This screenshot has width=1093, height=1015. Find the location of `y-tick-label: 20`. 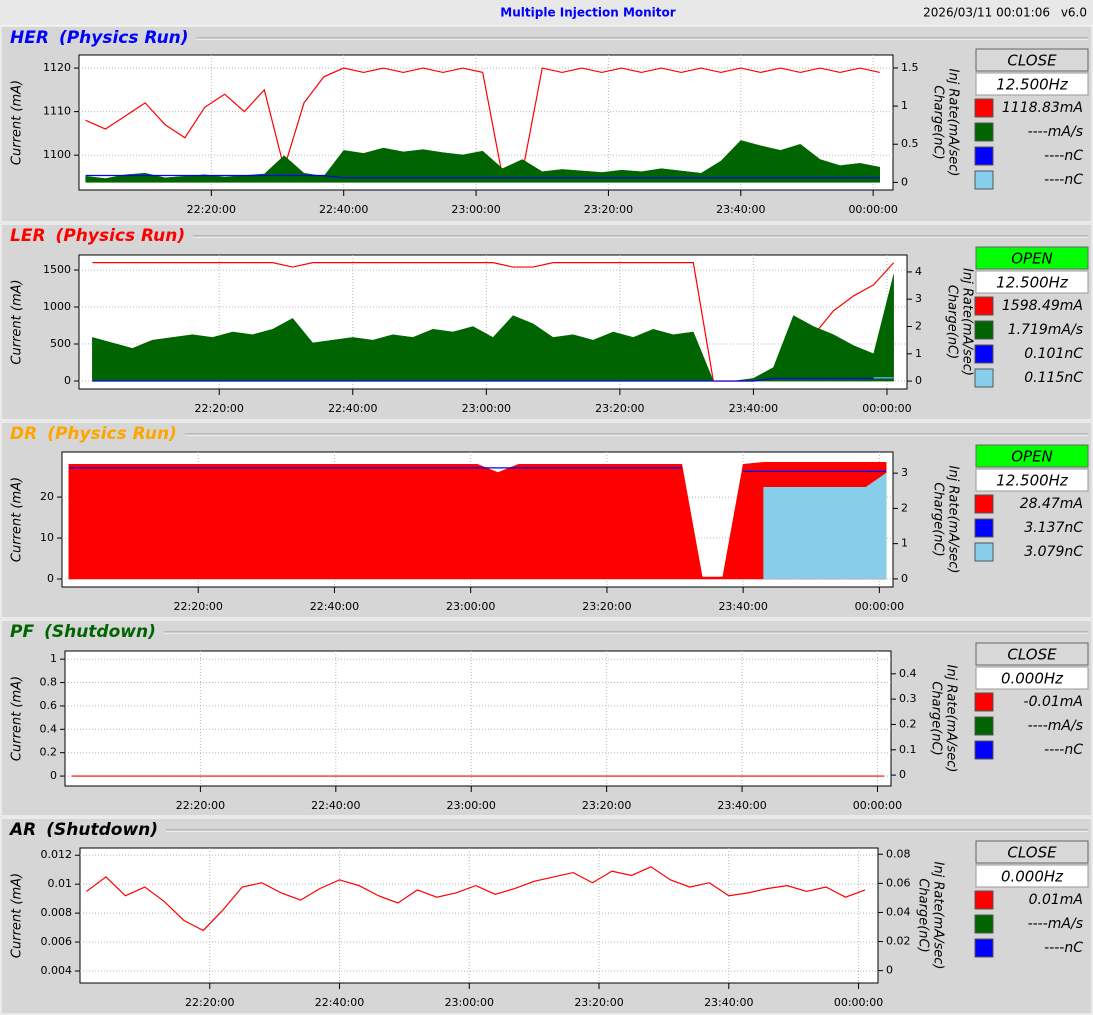

y-tick-label: 20 is located at coordinates (47, 496).